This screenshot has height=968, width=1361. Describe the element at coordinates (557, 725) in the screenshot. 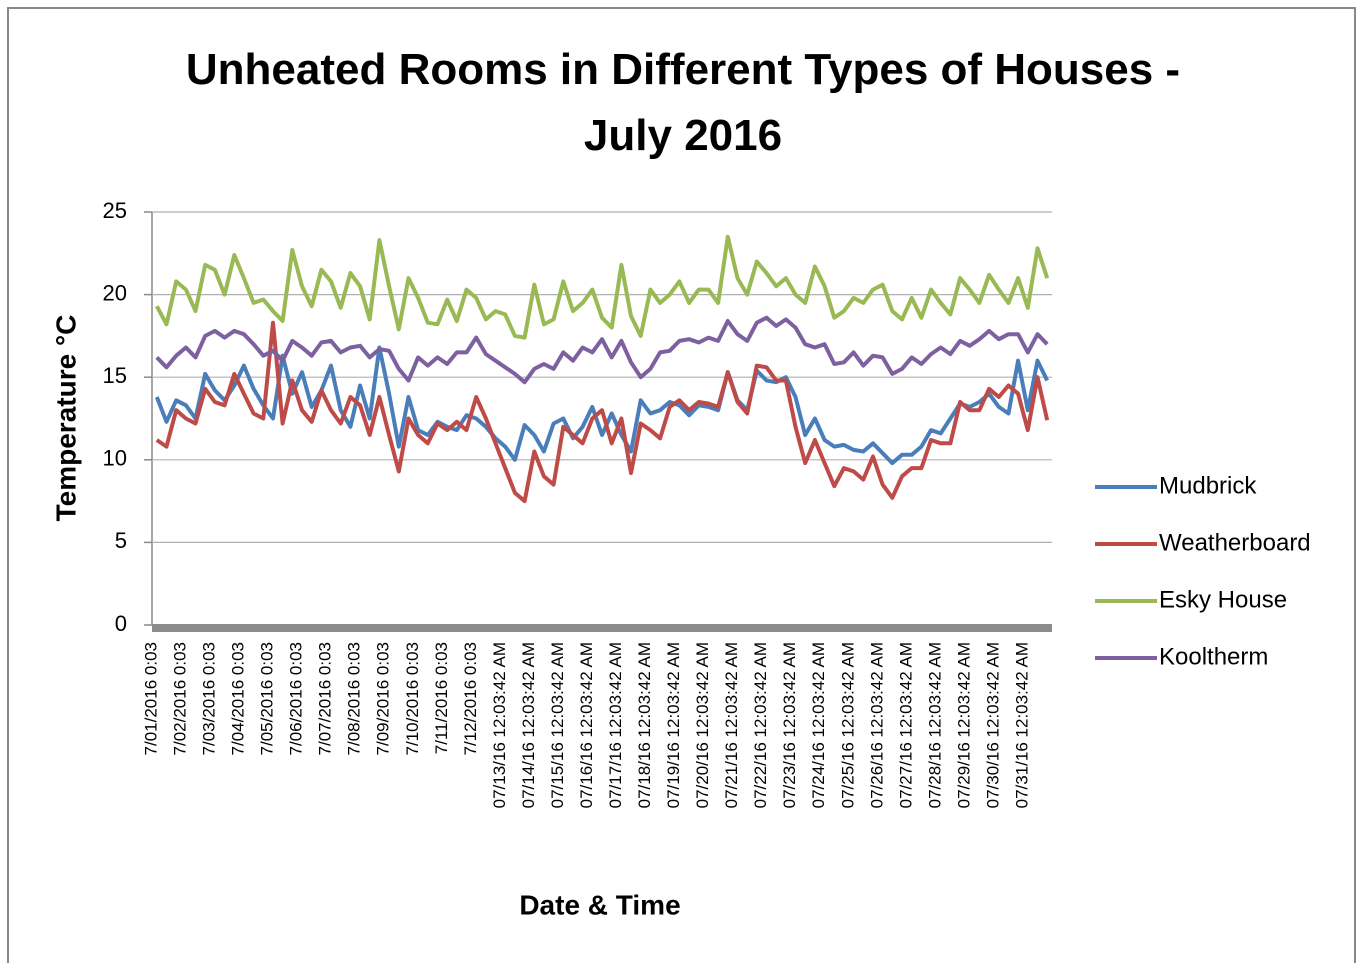

I see `x-tick-label: 07/15/16 12:03:42 AM` at that location.